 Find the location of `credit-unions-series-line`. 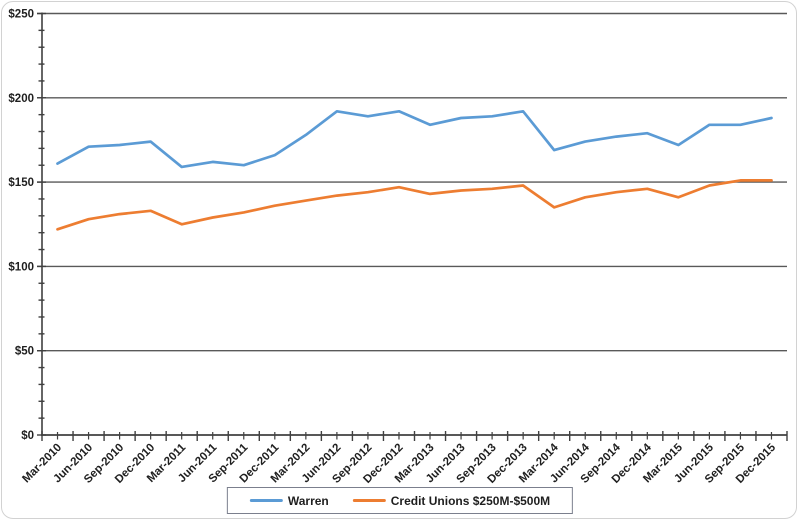

credit-unions-series-line is located at coordinates (414, 205).